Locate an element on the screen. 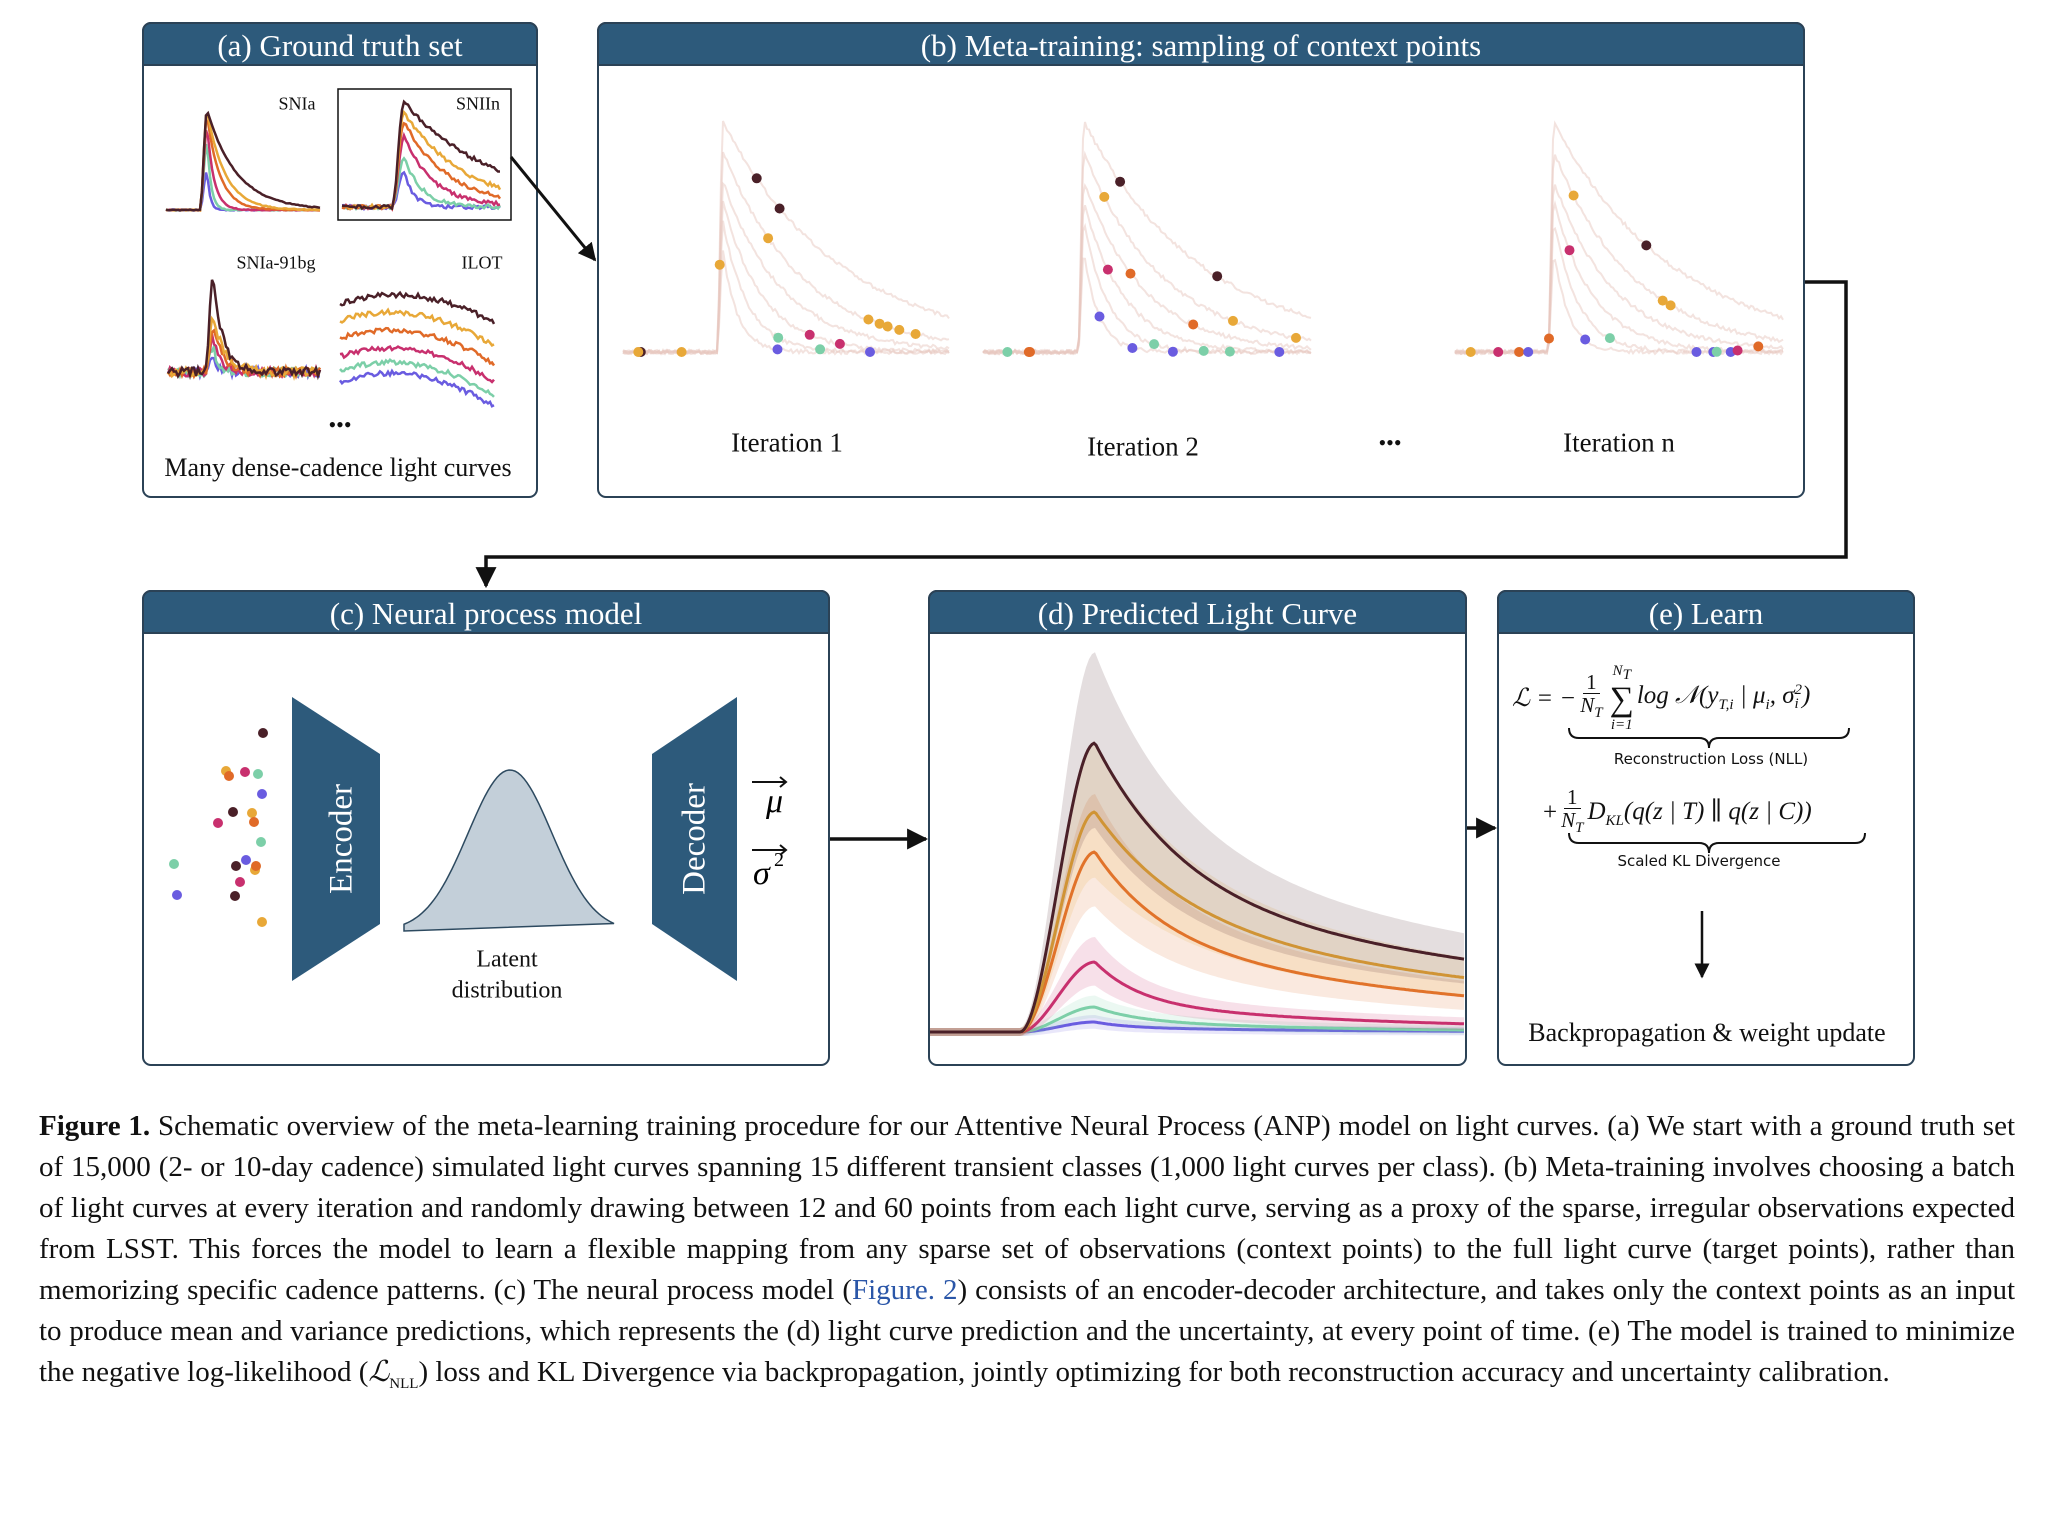 The height and width of the screenshot is (1530, 2046). mu-symbol: μ is located at coordinates (774, 801).